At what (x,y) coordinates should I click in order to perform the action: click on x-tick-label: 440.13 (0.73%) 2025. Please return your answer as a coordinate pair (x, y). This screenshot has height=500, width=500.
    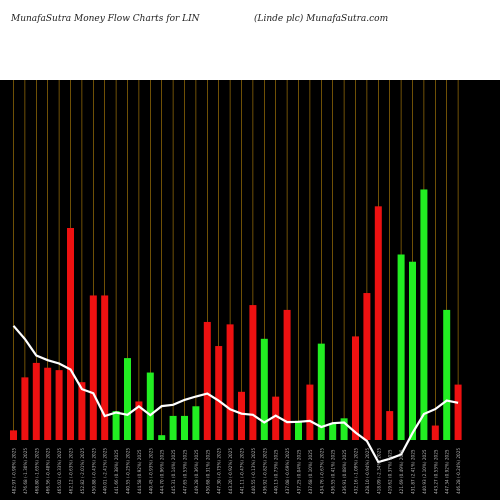
    Looking at the image, I should click on (276, 471).